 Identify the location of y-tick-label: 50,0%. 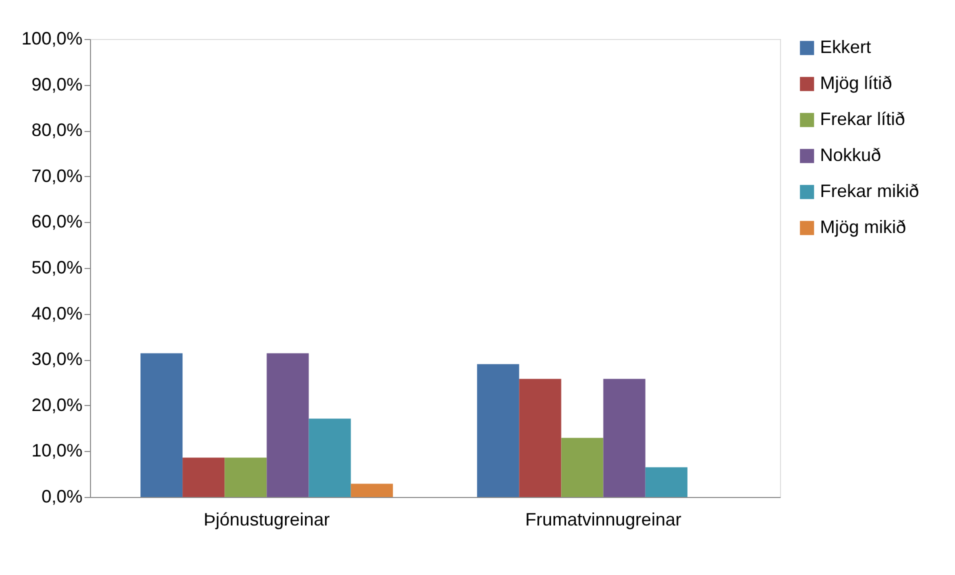
(56, 268).